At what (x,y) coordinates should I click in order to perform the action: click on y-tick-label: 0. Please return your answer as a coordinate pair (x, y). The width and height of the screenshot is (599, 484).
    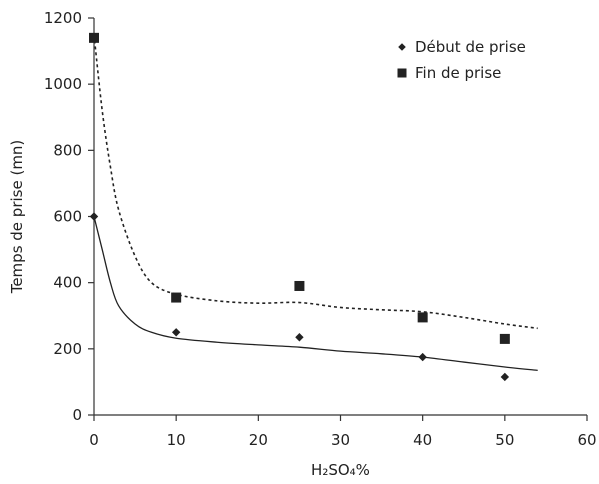
    Looking at the image, I should click on (77, 415).